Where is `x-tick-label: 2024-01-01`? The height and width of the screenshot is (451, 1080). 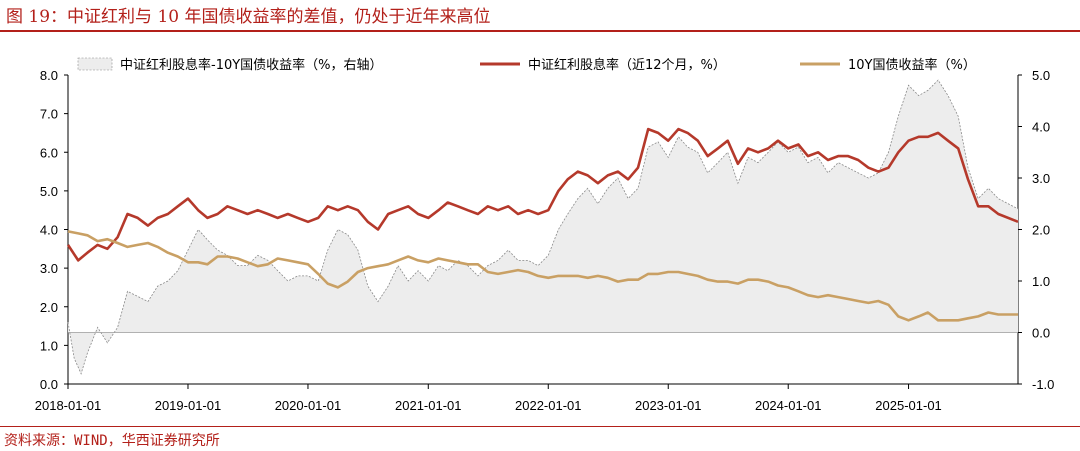
x-tick-label: 2024-01-01 is located at coordinates (788, 405).